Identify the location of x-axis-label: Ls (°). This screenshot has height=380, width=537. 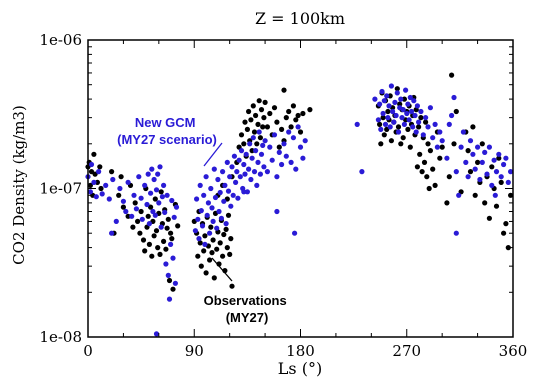
(300, 368).